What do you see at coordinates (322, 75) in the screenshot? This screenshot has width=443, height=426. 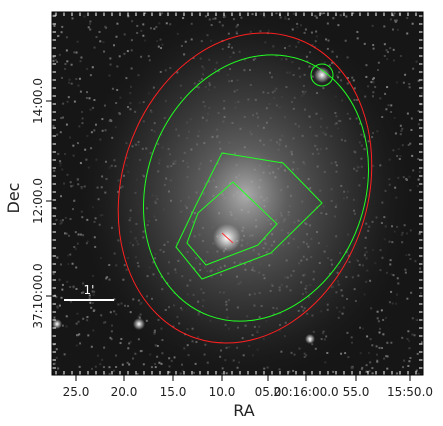 I see `point-source-region` at bounding box center [322, 75].